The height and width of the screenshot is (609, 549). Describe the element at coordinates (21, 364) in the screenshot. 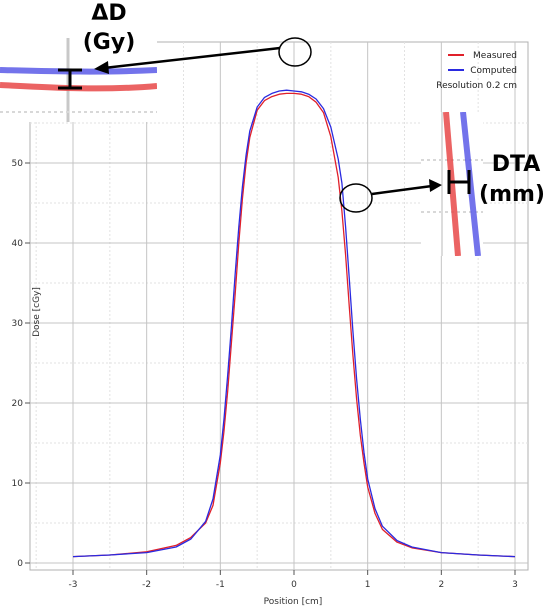

I see `y-axis-ticks: 0 10 20 30 40 50` at that location.